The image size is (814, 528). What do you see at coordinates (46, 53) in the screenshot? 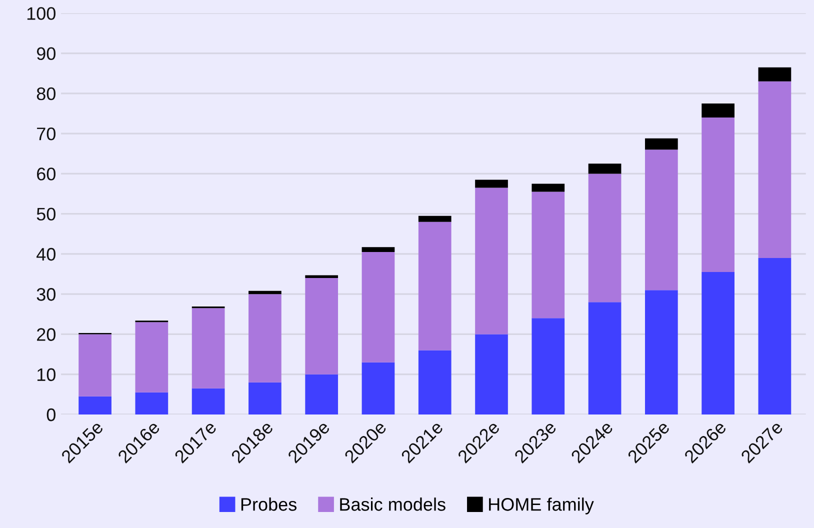
I see `y-tick-label: 90` at bounding box center [46, 53].